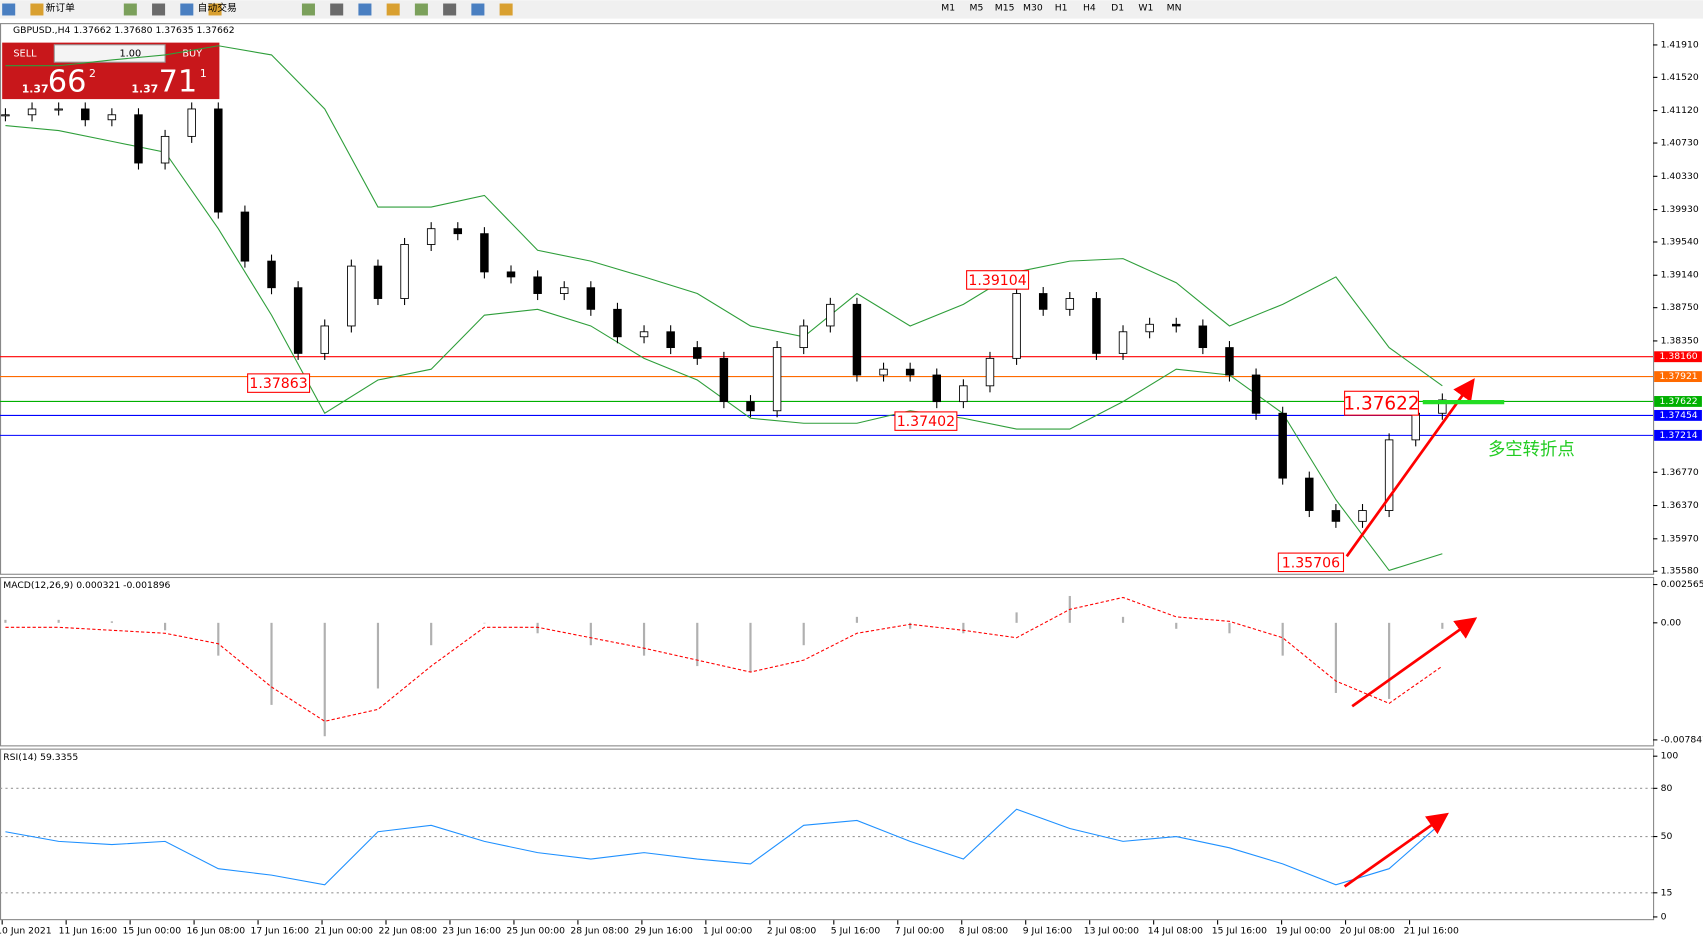  I want to click on macd-signal, so click(724, 659).